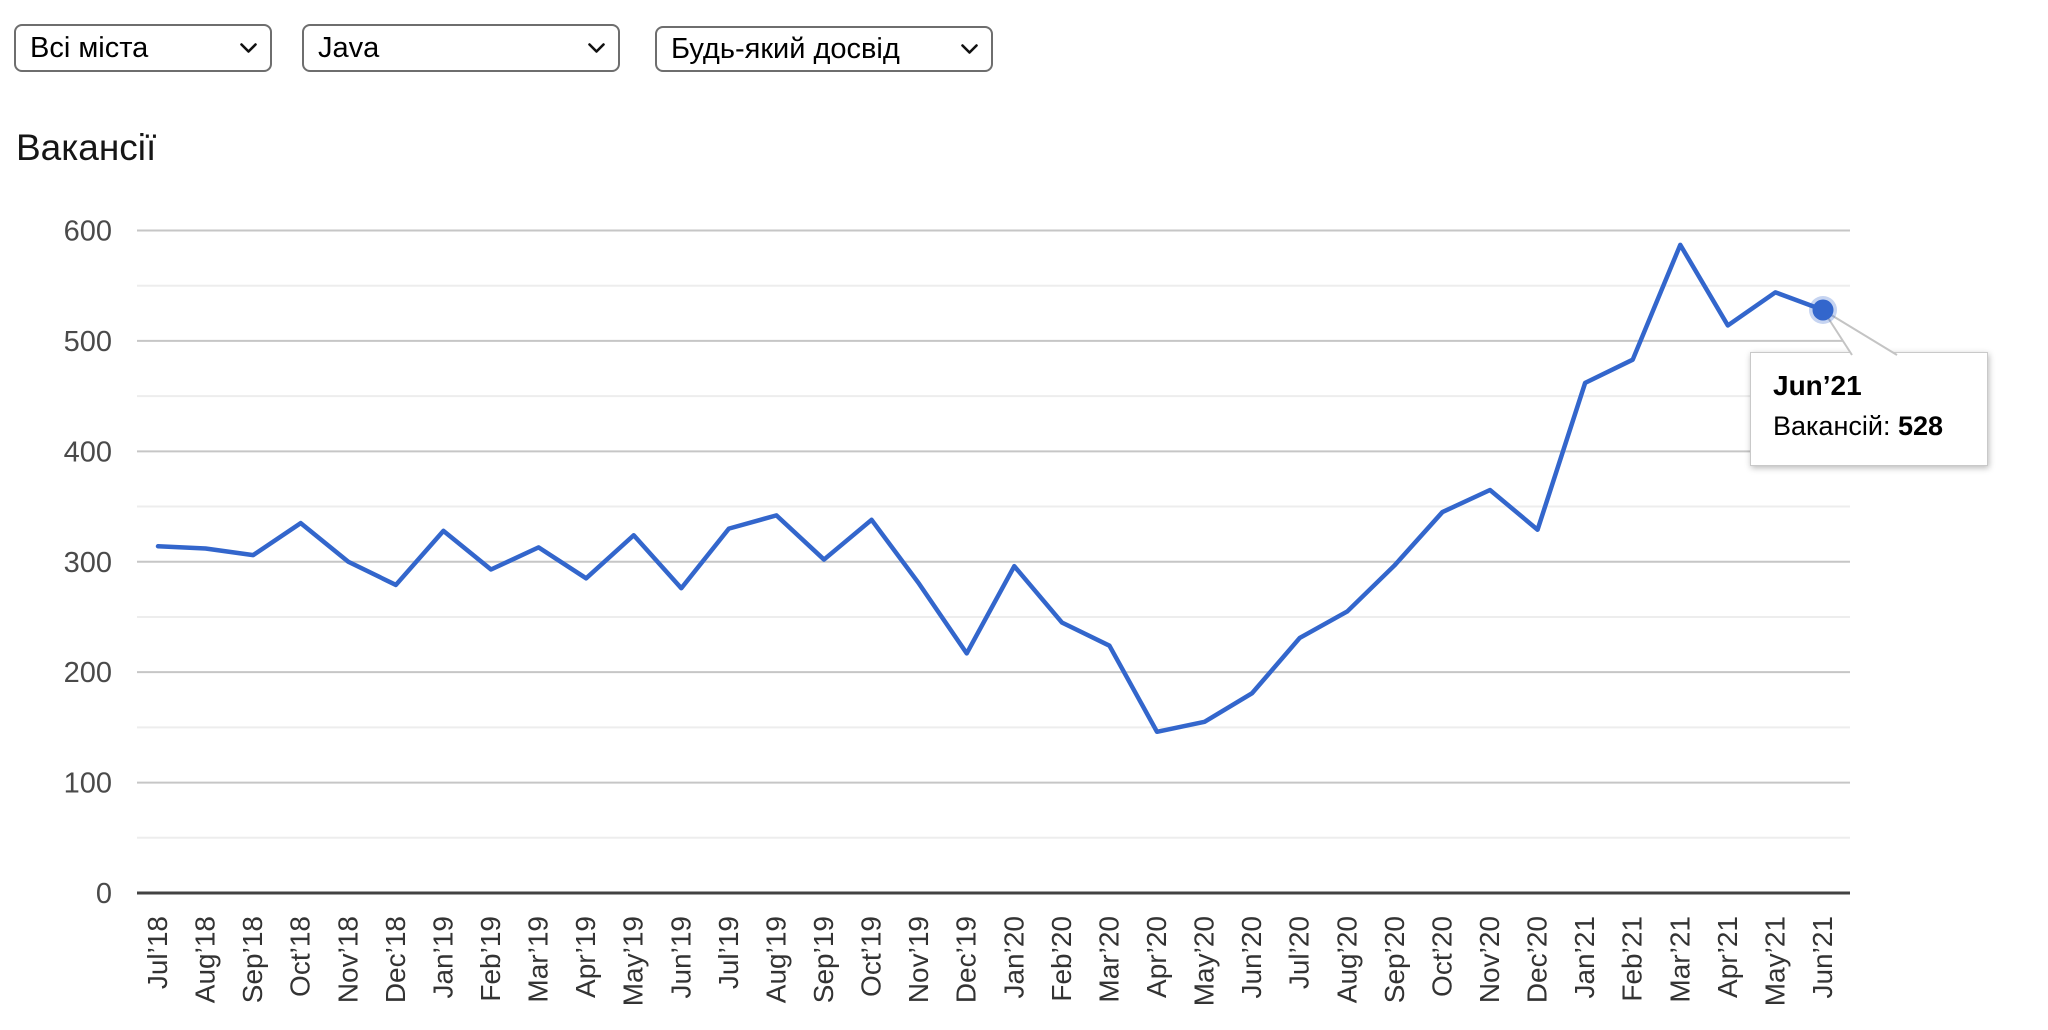 This screenshot has height=1030, width=2048. I want to click on chart-point-highlight, so click(1823, 310).